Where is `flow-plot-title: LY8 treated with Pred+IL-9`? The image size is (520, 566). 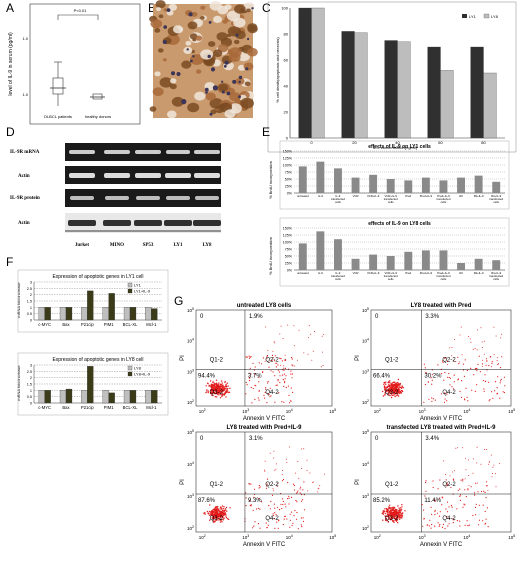
flow-plot-title: LY8 treated with Pred+IL-9 is located at coordinates (265, 428).